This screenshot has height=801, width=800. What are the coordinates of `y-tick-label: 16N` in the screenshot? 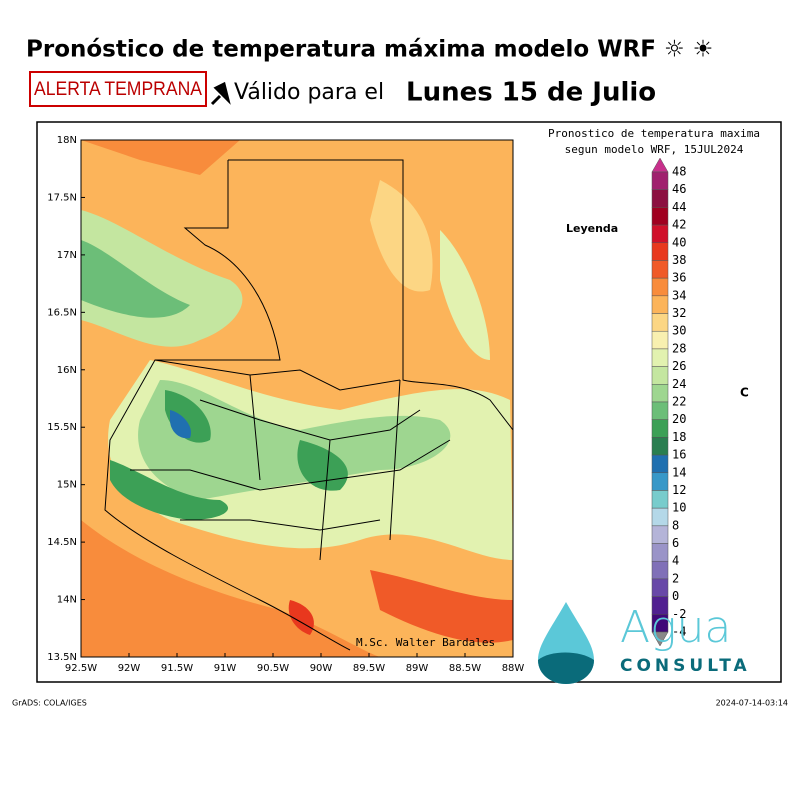 It's located at (67, 370).